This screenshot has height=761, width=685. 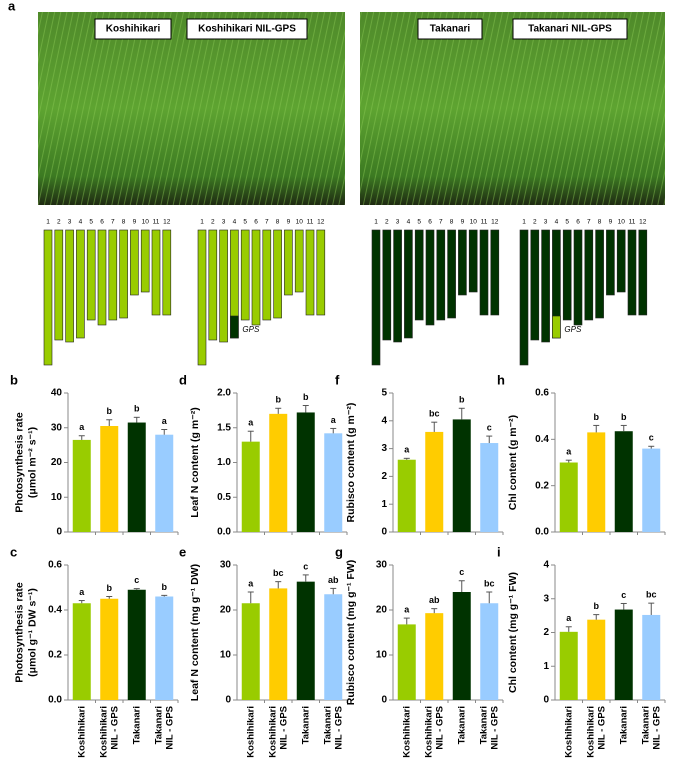 What do you see at coordinates (57, 427) in the screenshot?
I see `y-tick-label: 30` at bounding box center [57, 427].